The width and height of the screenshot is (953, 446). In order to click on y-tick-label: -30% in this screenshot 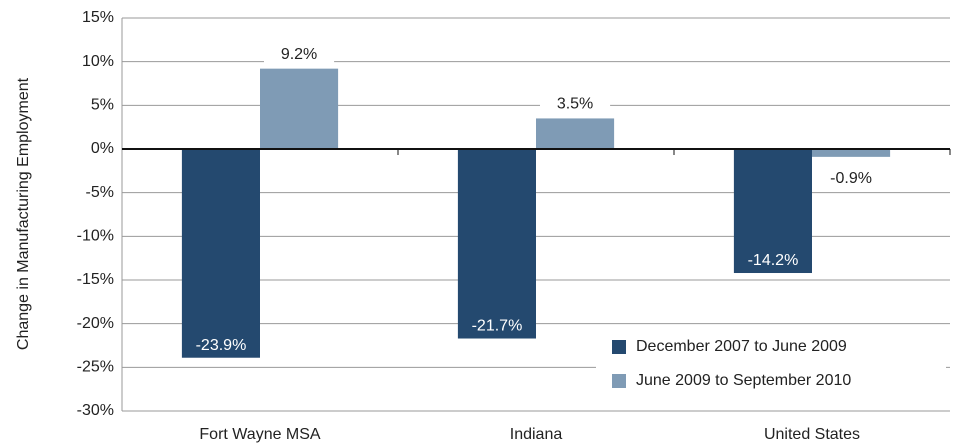, I will do `click(95, 410)`.